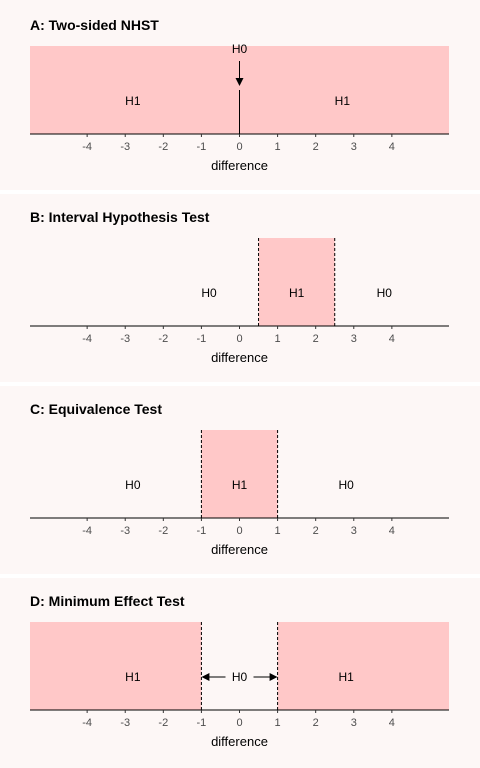  I want to click on panel-title: C: Equivalence Test, so click(96, 409).